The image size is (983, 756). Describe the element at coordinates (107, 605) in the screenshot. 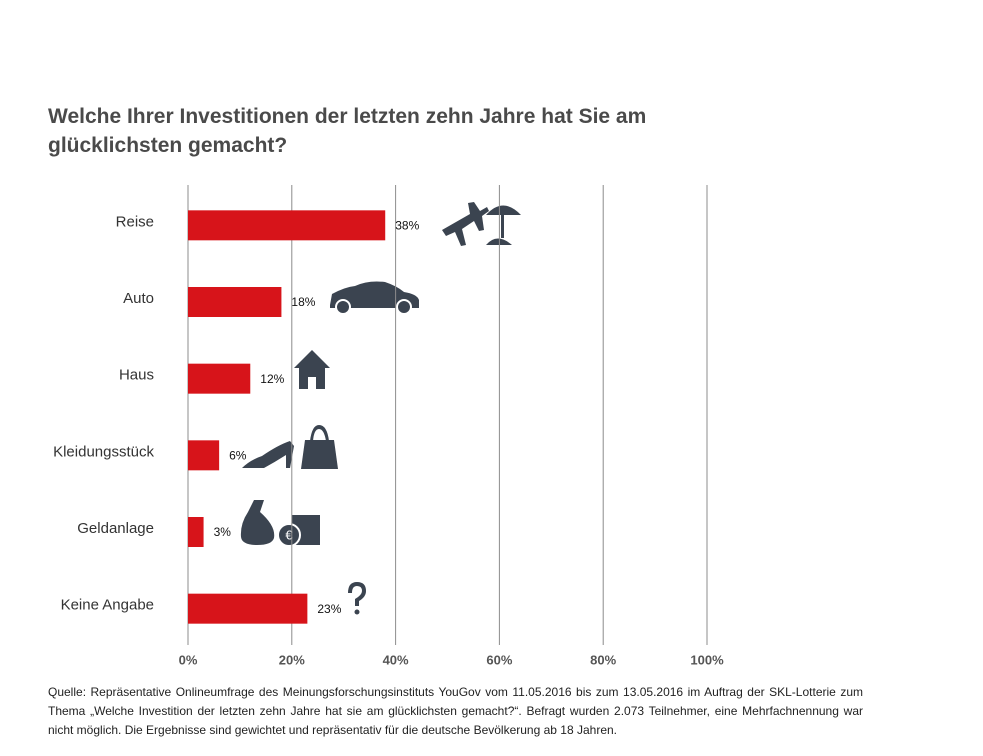

I see `y-tick-label: Keine Angabe` at that location.